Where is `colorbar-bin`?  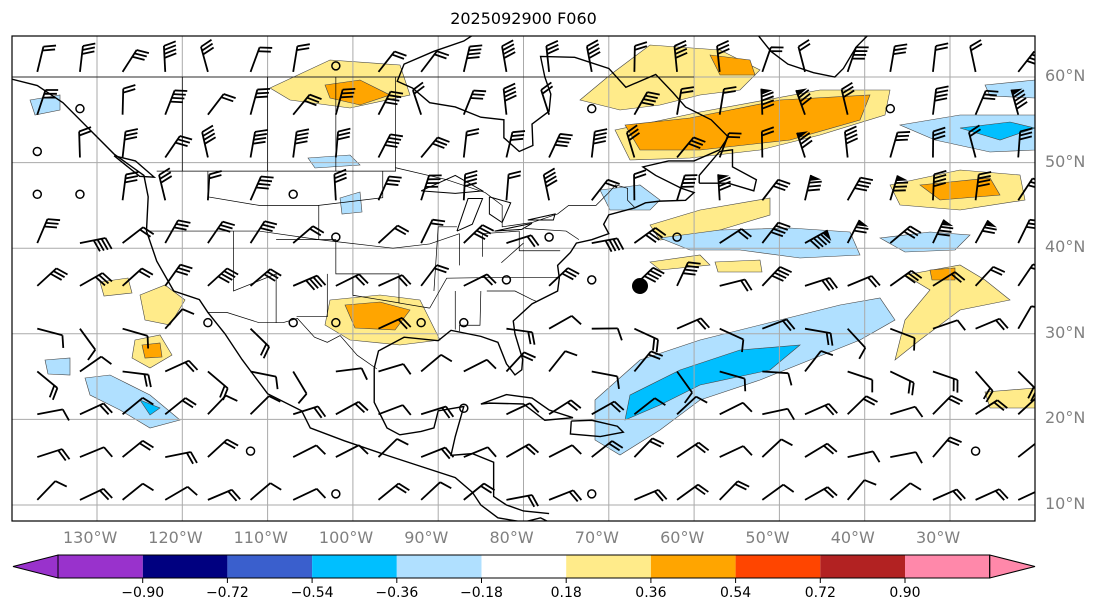
colorbar-bin is located at coordinates (270, 566).